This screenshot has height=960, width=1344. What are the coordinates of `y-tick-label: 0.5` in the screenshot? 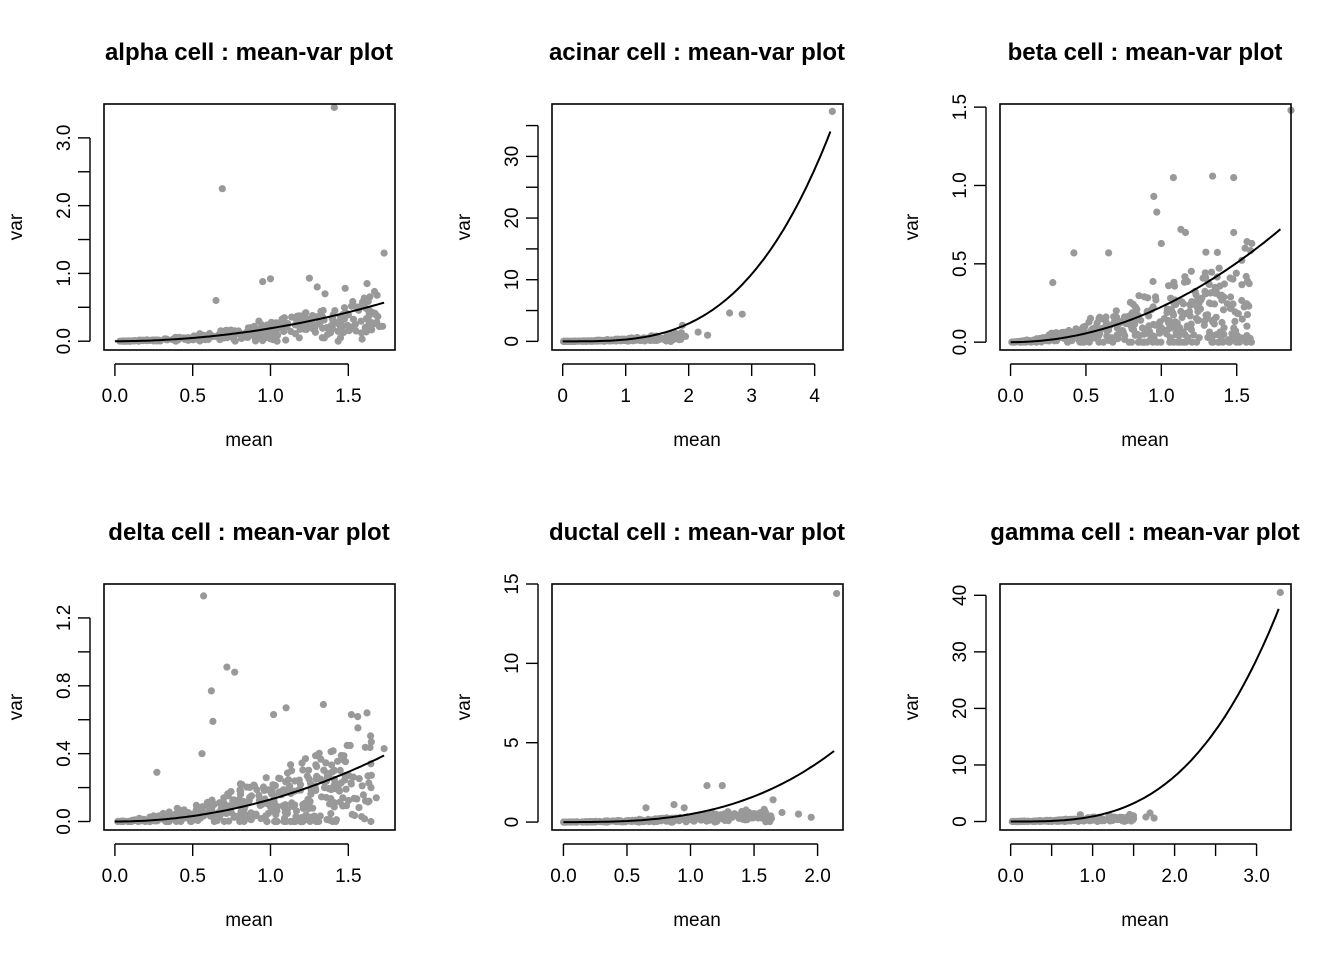 It's located at (960, 264).